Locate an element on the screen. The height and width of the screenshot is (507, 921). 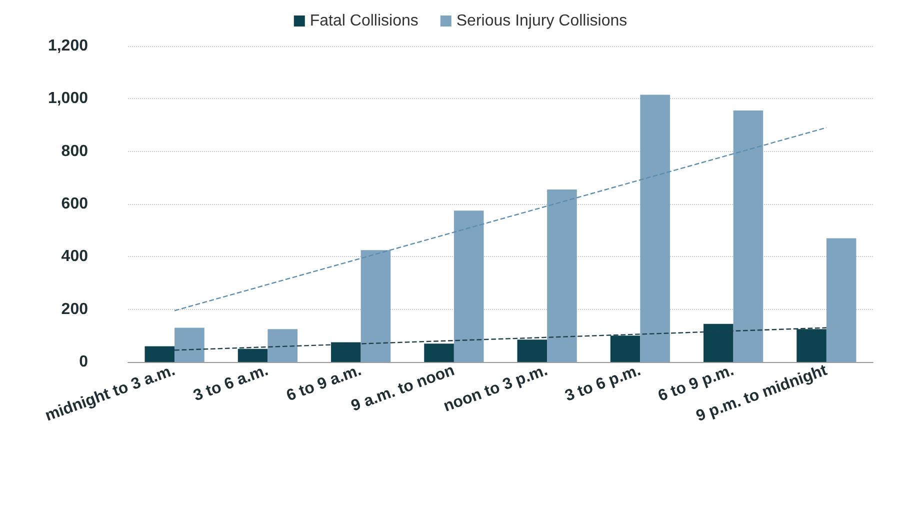
x-tick-label: 3 to 6 p.m. is located at coordinates (603, 384).